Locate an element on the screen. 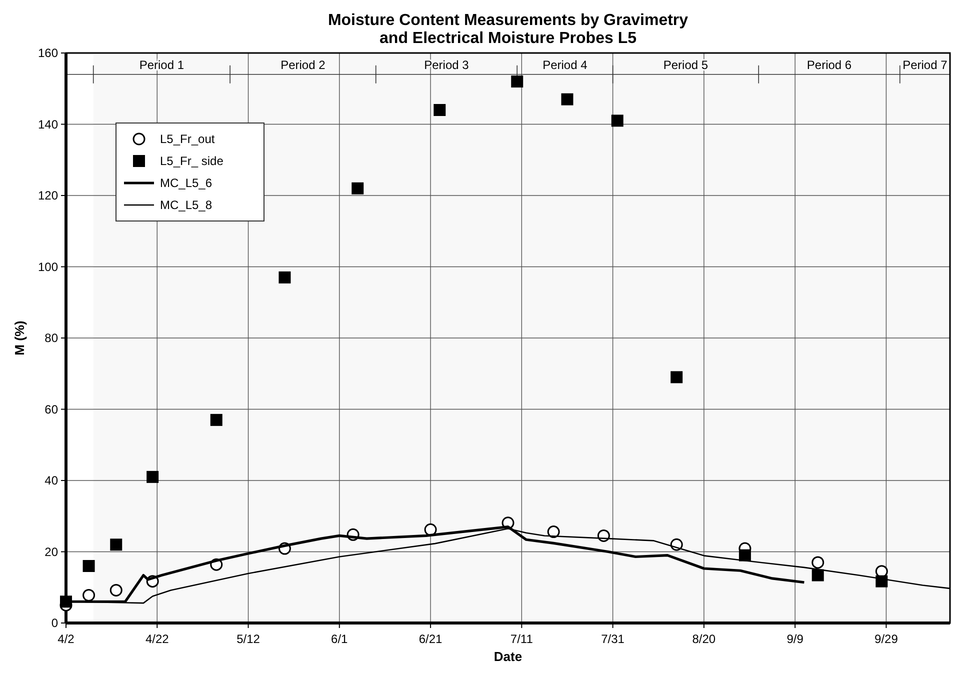 Image resolution: width=962 pixels, height=679 pixels. x-tick-label: 7/11 is located at coordinates (522, 639).